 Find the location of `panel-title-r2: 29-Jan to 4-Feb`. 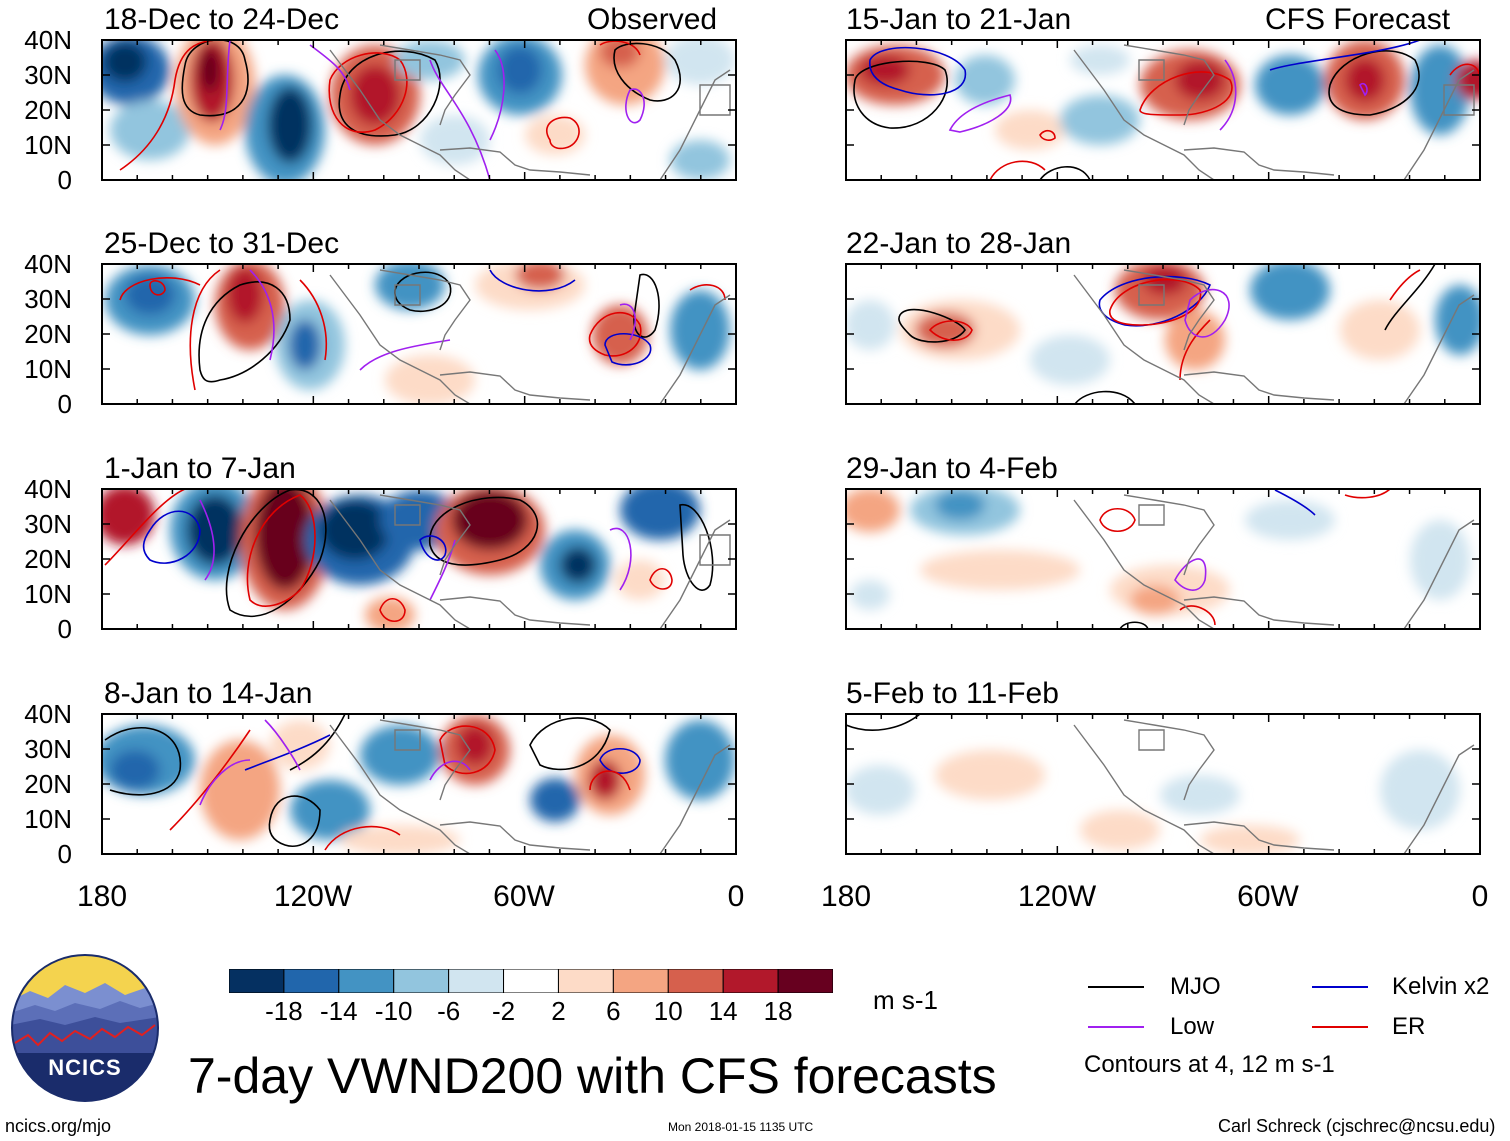

panel-title-r2: 29-Jan to 4-Feb is located at coordinates (952, 468).